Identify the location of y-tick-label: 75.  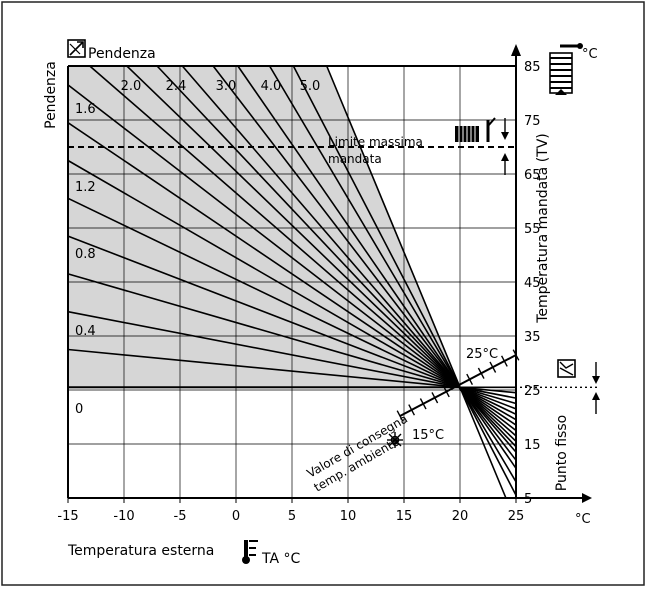
(532, 121).